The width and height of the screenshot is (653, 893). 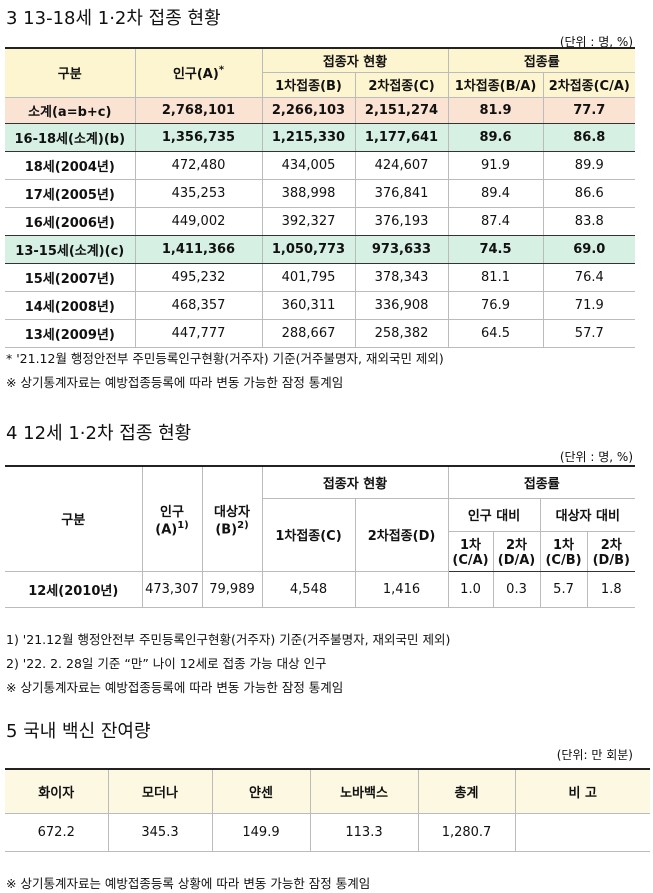 I want to click on header-text: (B), so click(x=226, y=529).